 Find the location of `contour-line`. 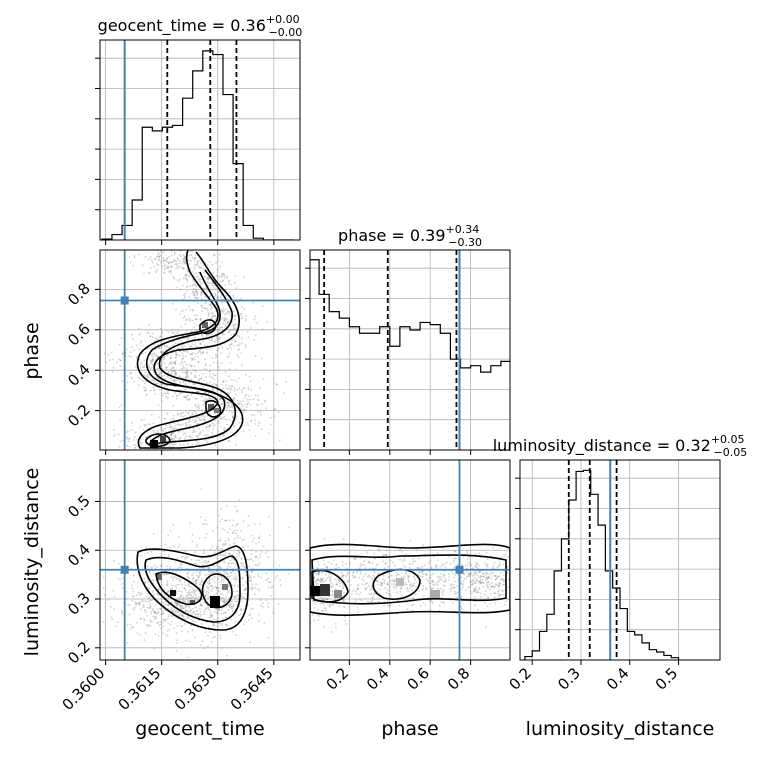

contour-line is located at coordinates (192, 589).